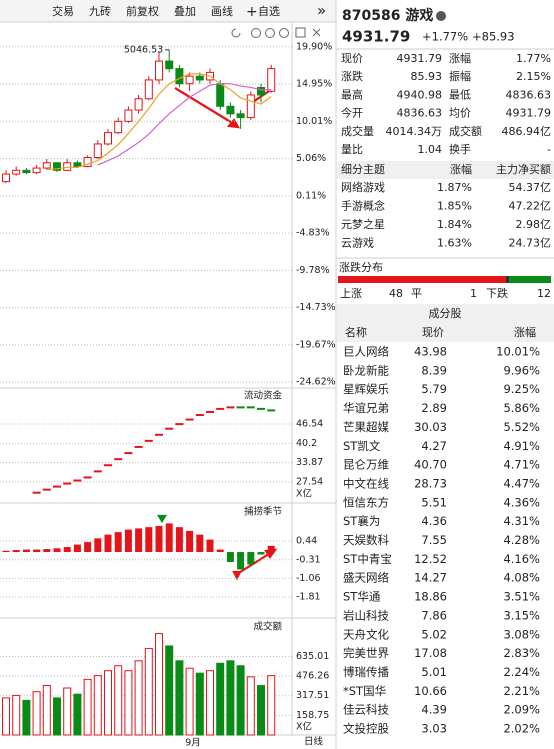 The height and width of the screenshot is (749, 554). Describe the element at coordinates (460, 58) in the screenshot. I see `stat-label: 涨幅` at that location.